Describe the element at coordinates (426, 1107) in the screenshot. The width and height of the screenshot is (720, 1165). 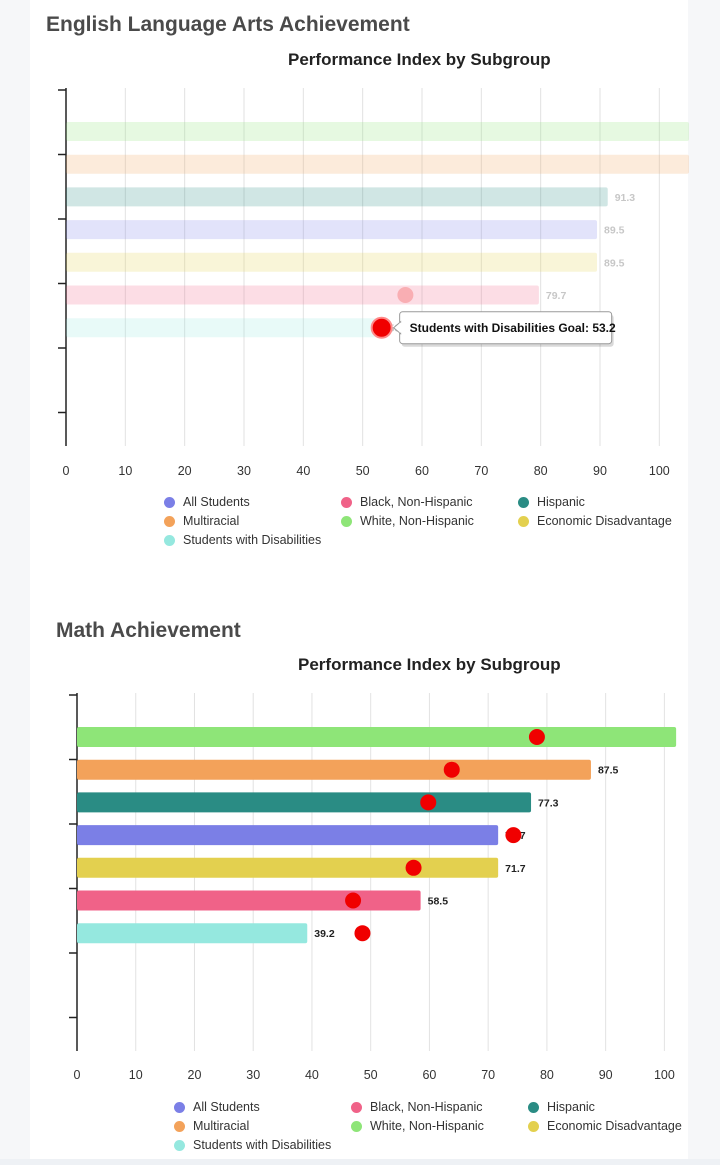
I see `legend-label: Black, Non-Hispanic` at that location.